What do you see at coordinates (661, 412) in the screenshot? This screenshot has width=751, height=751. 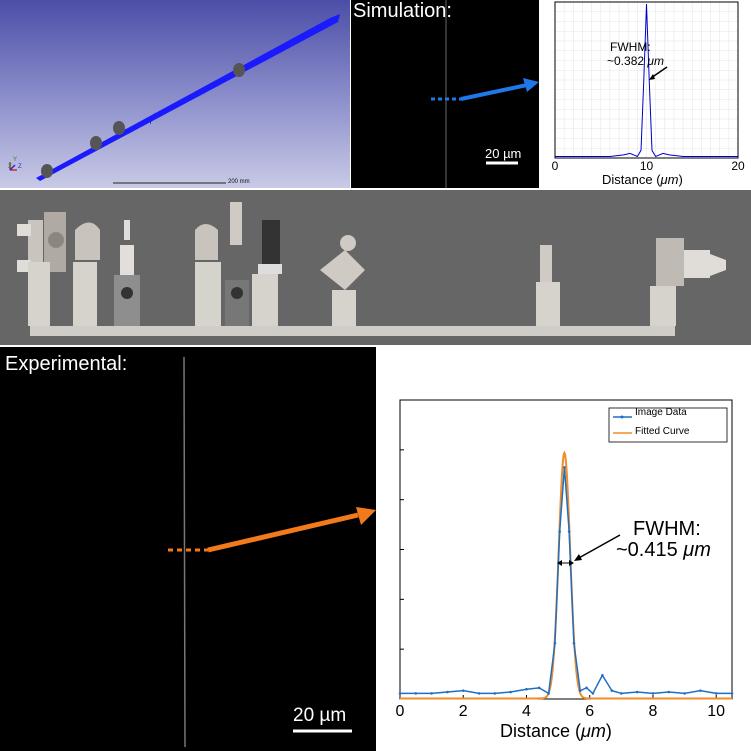 I see `legend-item-image-data: Image Data` at bounding box center [661, 412].